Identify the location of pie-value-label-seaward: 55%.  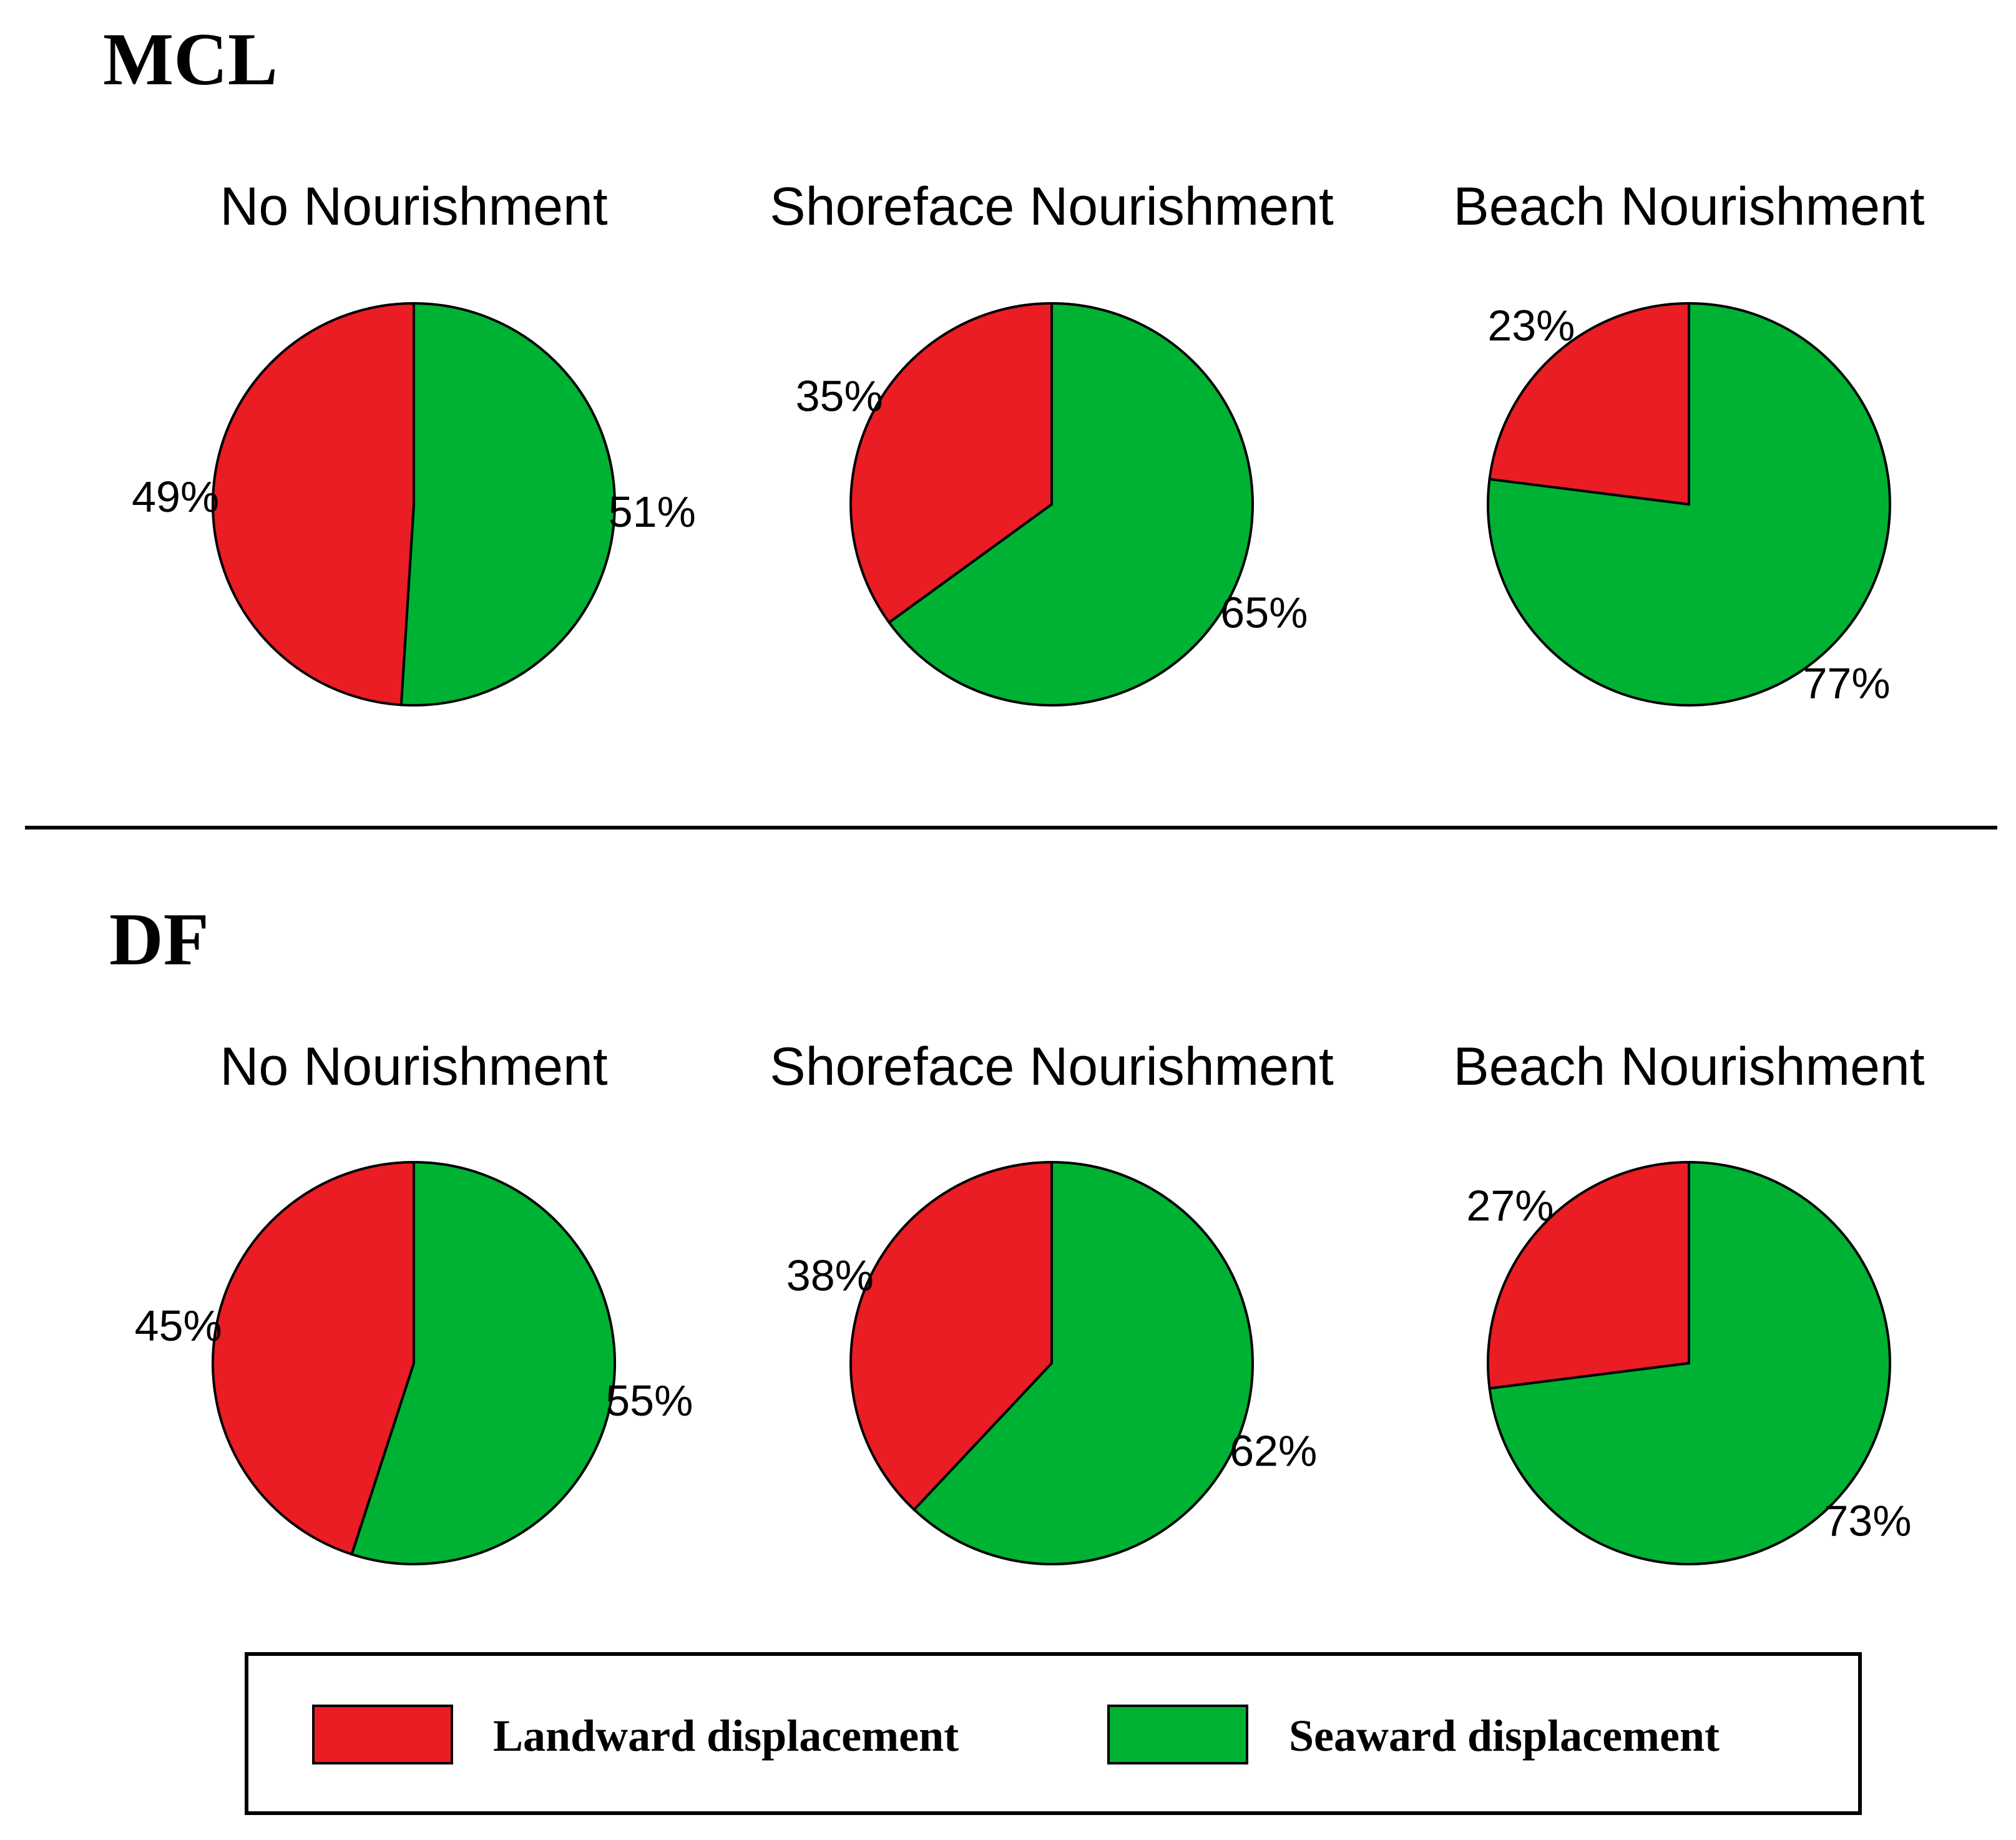
(649, 1401).